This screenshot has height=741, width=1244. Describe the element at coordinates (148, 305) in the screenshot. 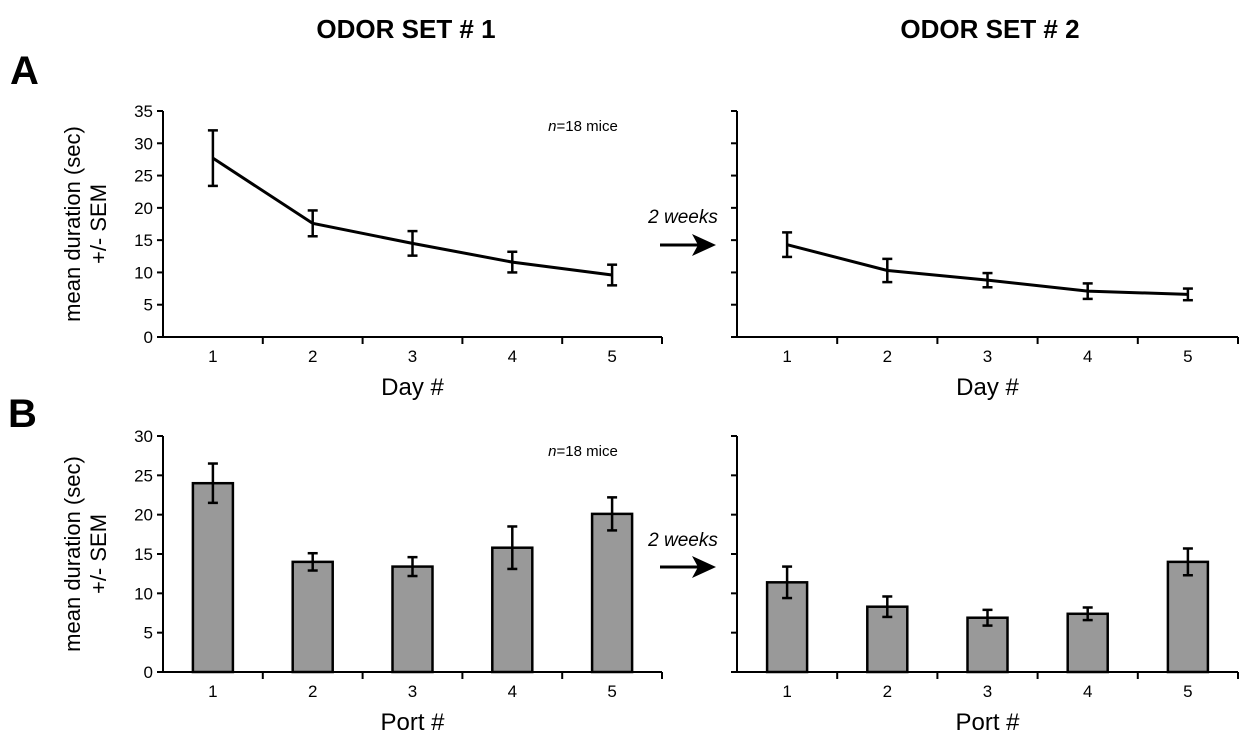

I see `c0-y-tick-label-5: 5` at that location.